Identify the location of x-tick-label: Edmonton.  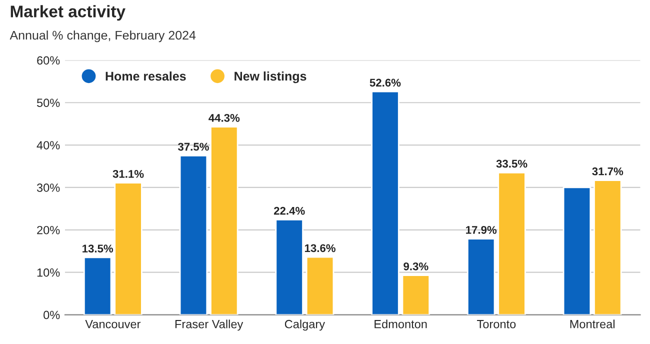
(400, 324).